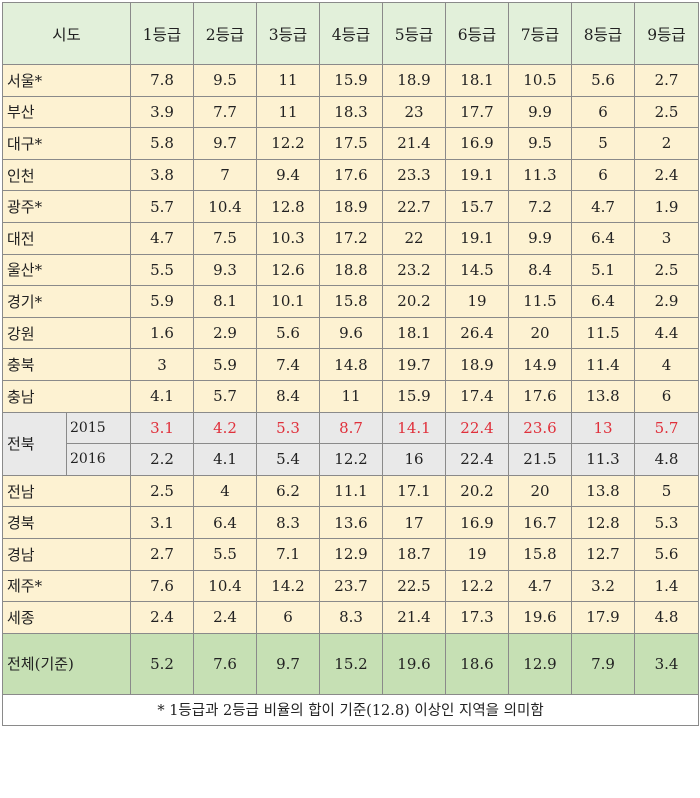  Describe the element at coordinates (477, 270) in the screenshot. I see `value-cell: 14.5` at that location.